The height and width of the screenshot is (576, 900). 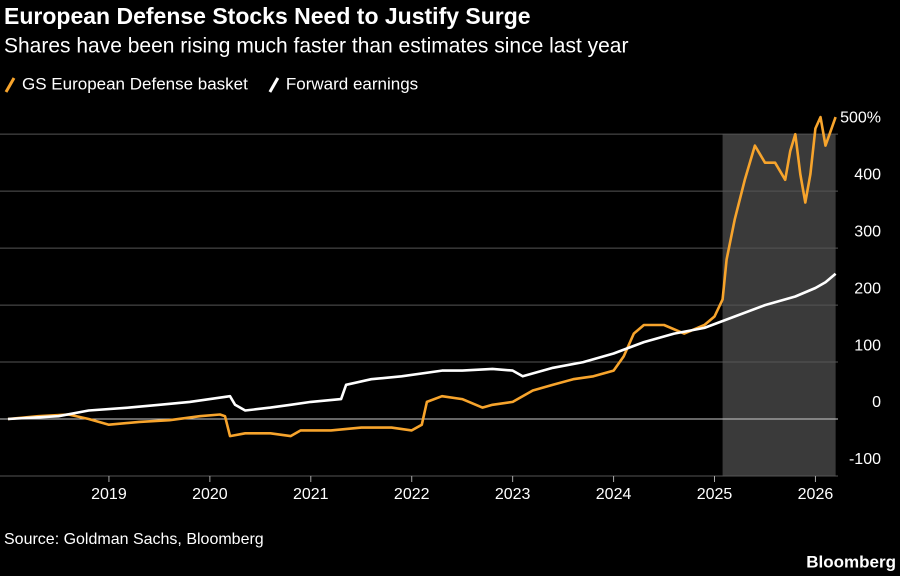 I want to click on y-tick-label: 500%, so click(x=860, y=117).